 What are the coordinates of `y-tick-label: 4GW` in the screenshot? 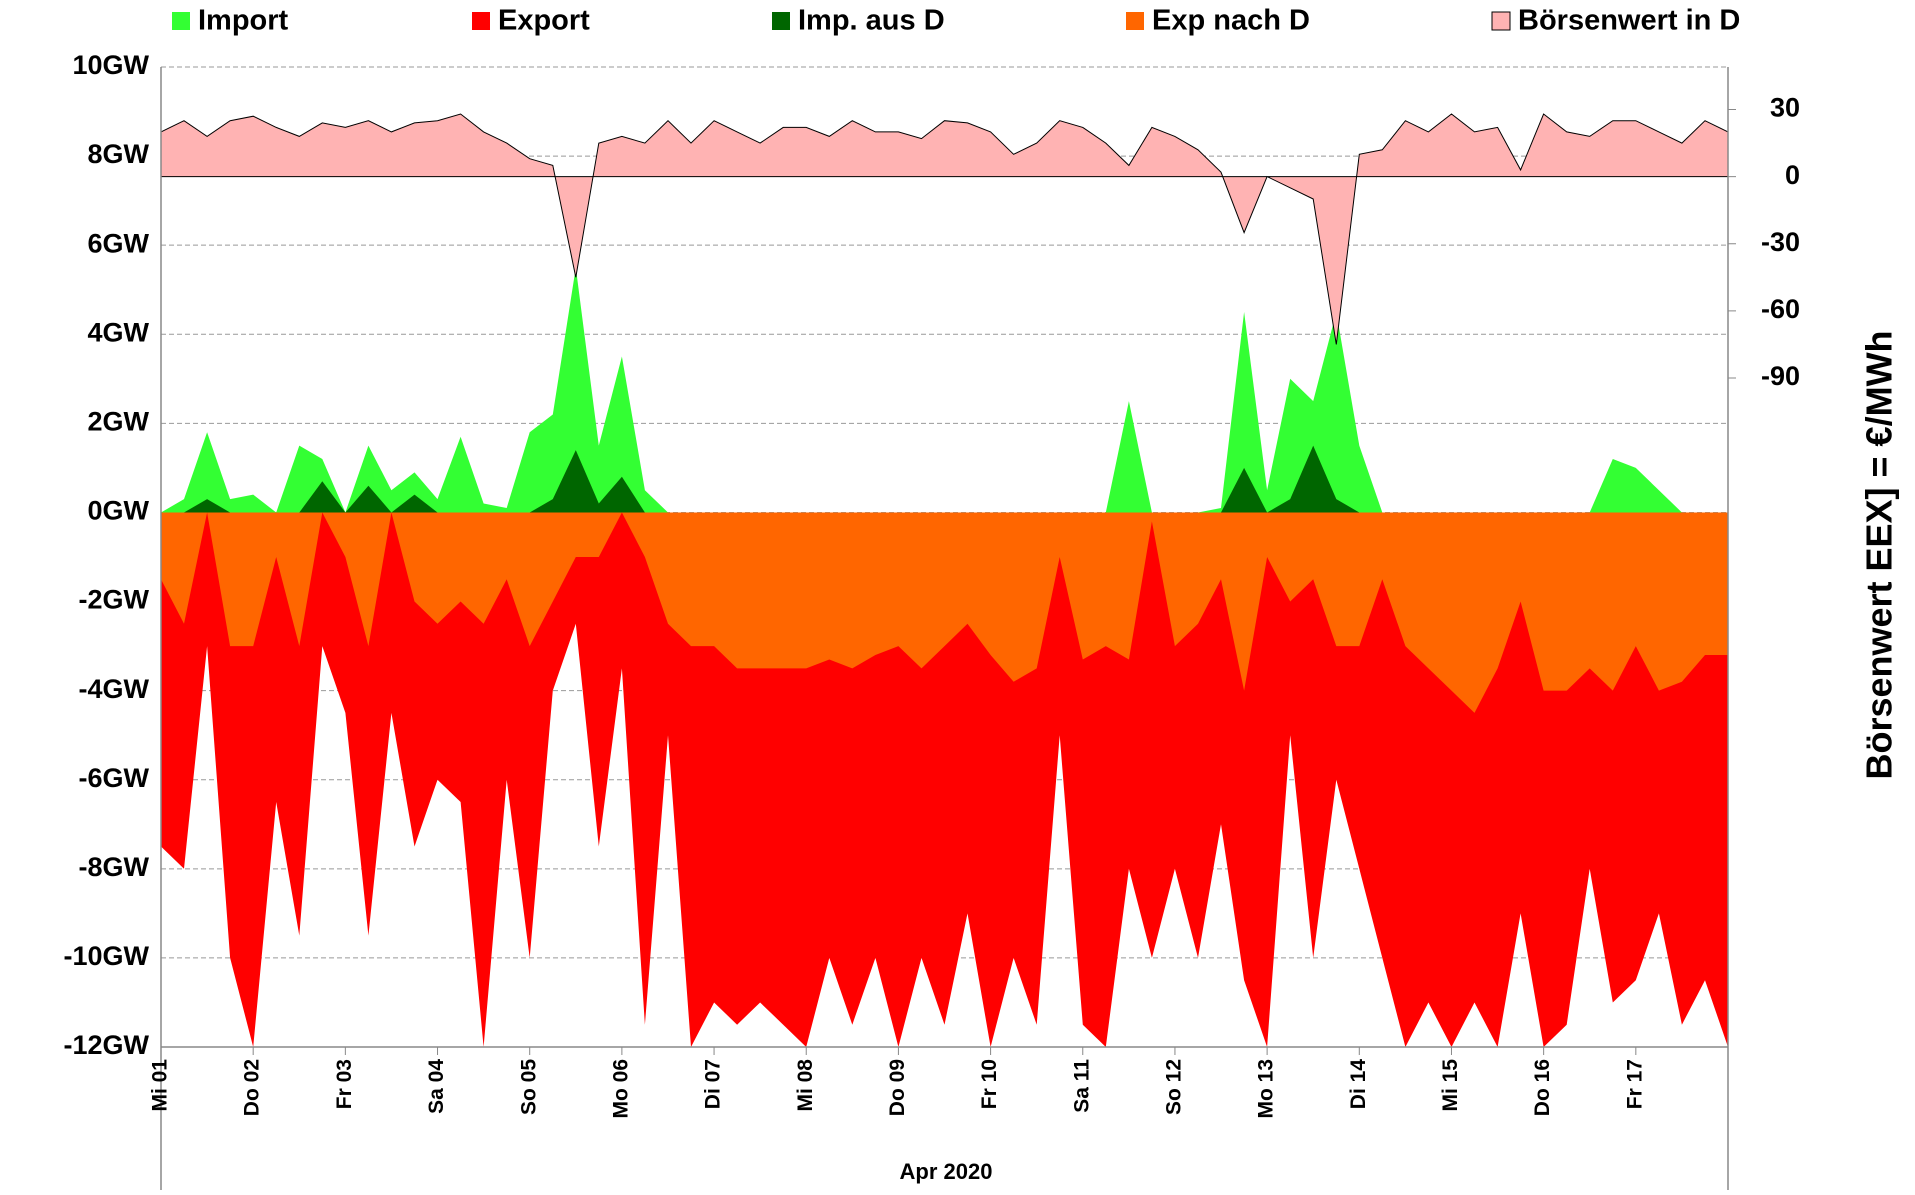 It's located at (118, 332).